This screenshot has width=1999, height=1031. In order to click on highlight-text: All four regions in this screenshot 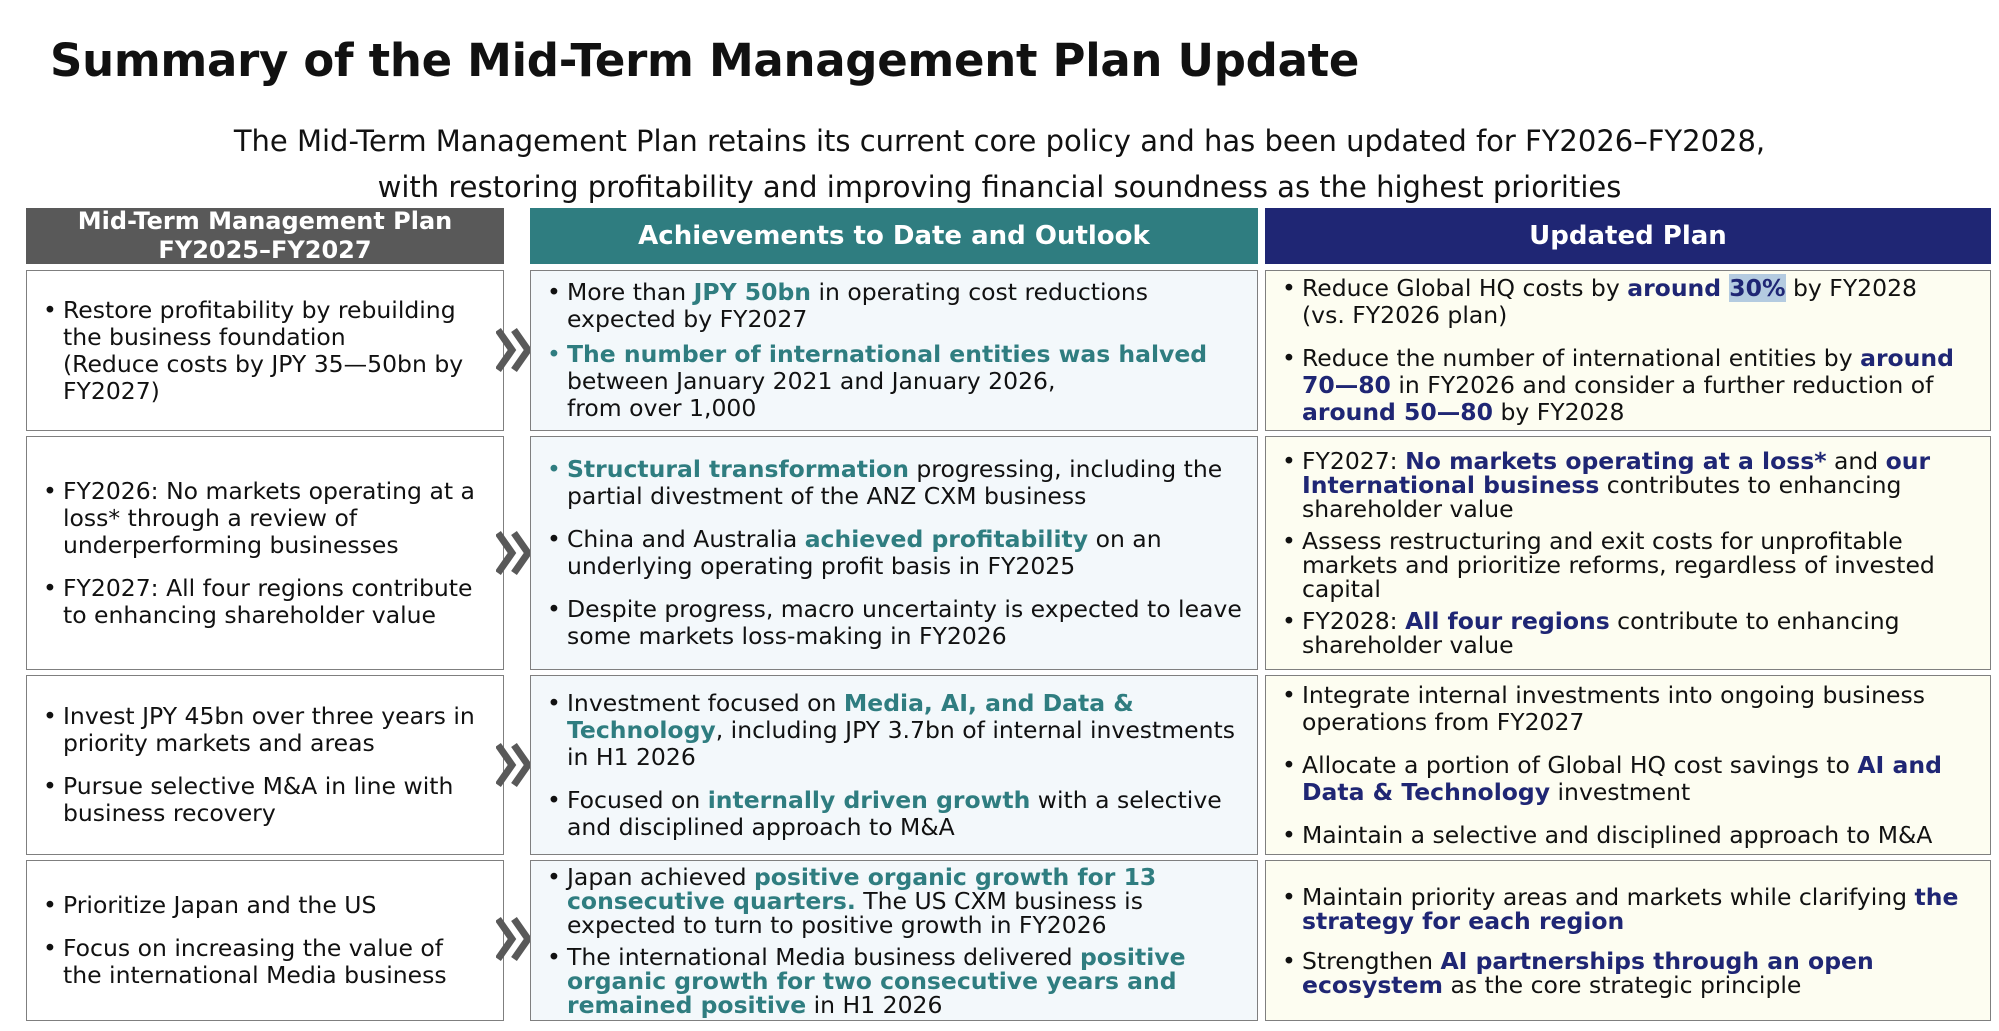, I will do `click(1507, 621)`.